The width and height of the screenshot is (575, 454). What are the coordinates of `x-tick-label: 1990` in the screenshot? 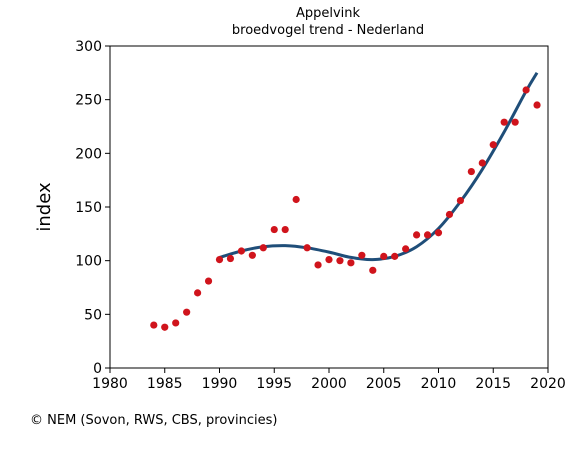 It's located at (220, 384).